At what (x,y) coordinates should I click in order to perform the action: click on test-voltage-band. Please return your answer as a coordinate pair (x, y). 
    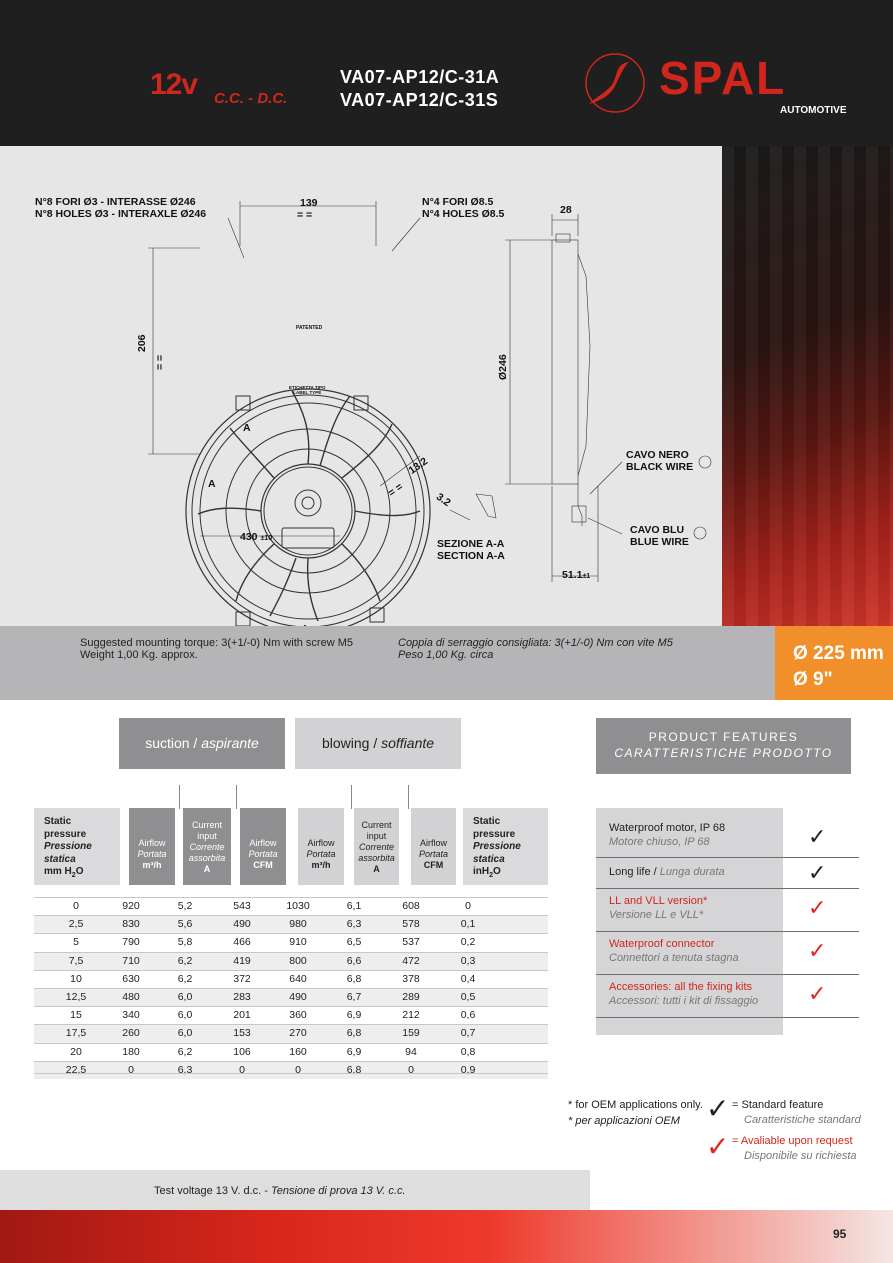
    Looking at the image, I should click on (295, 1190).